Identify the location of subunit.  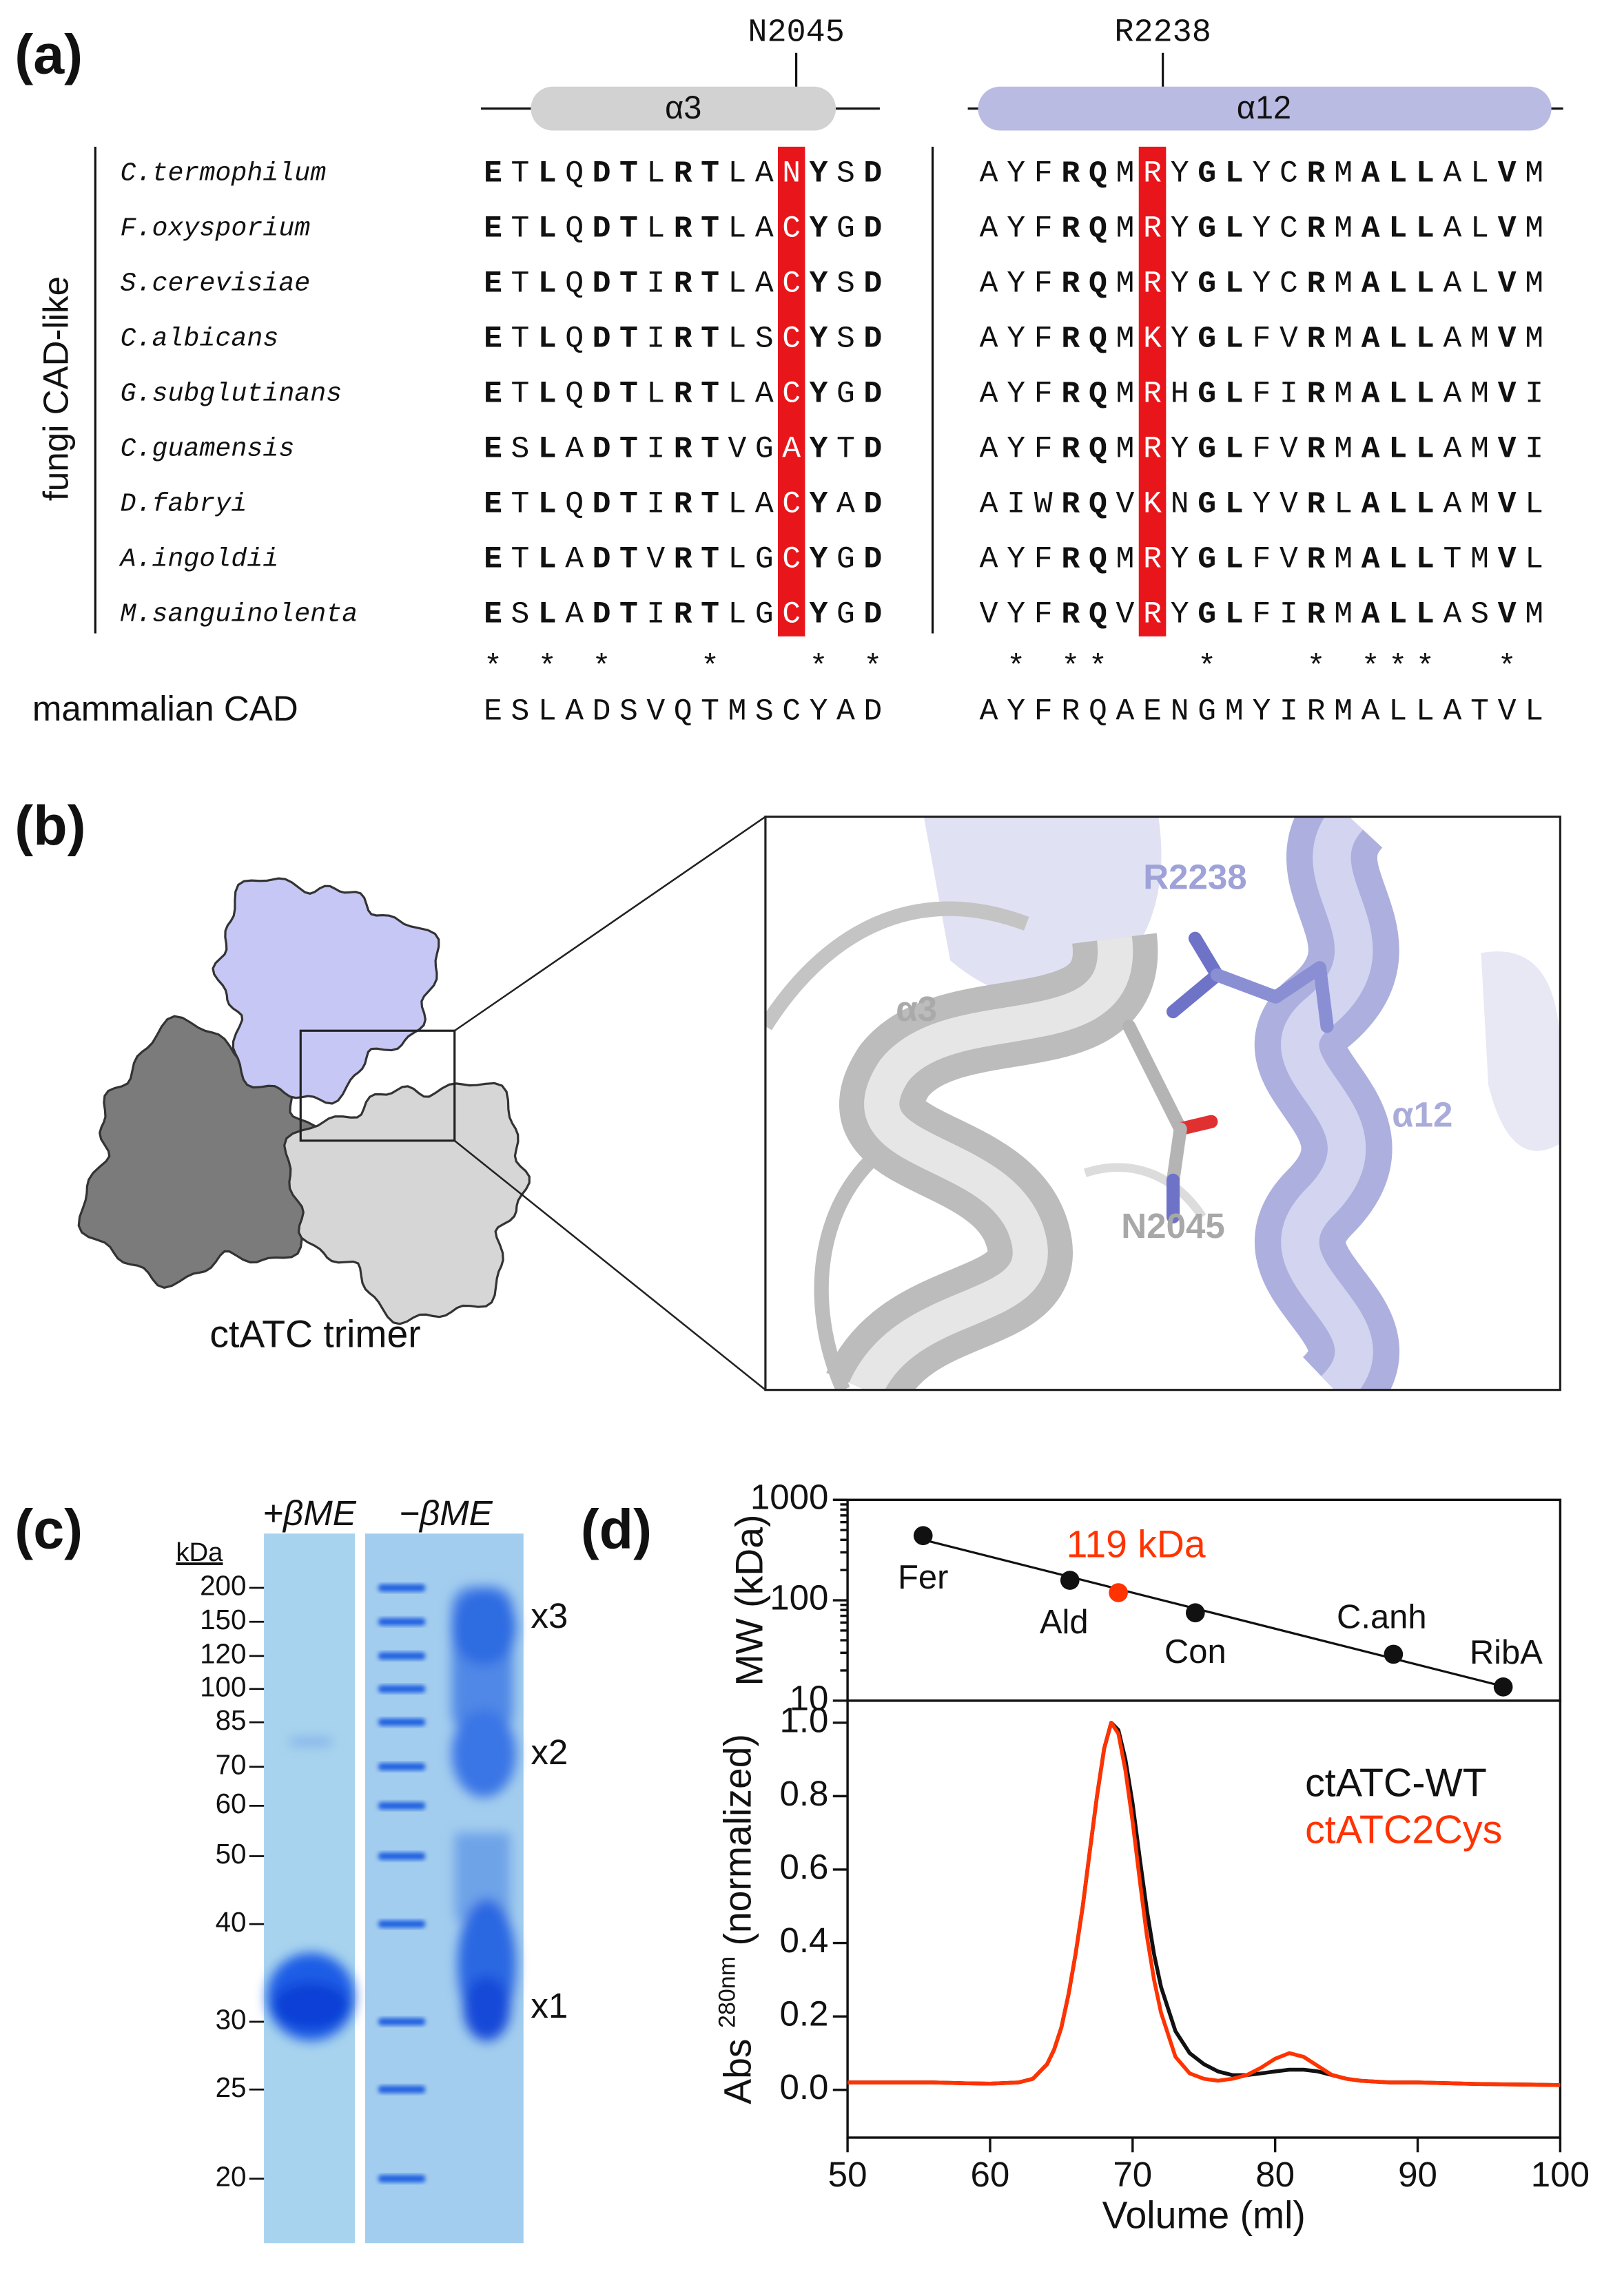
(326, 991).